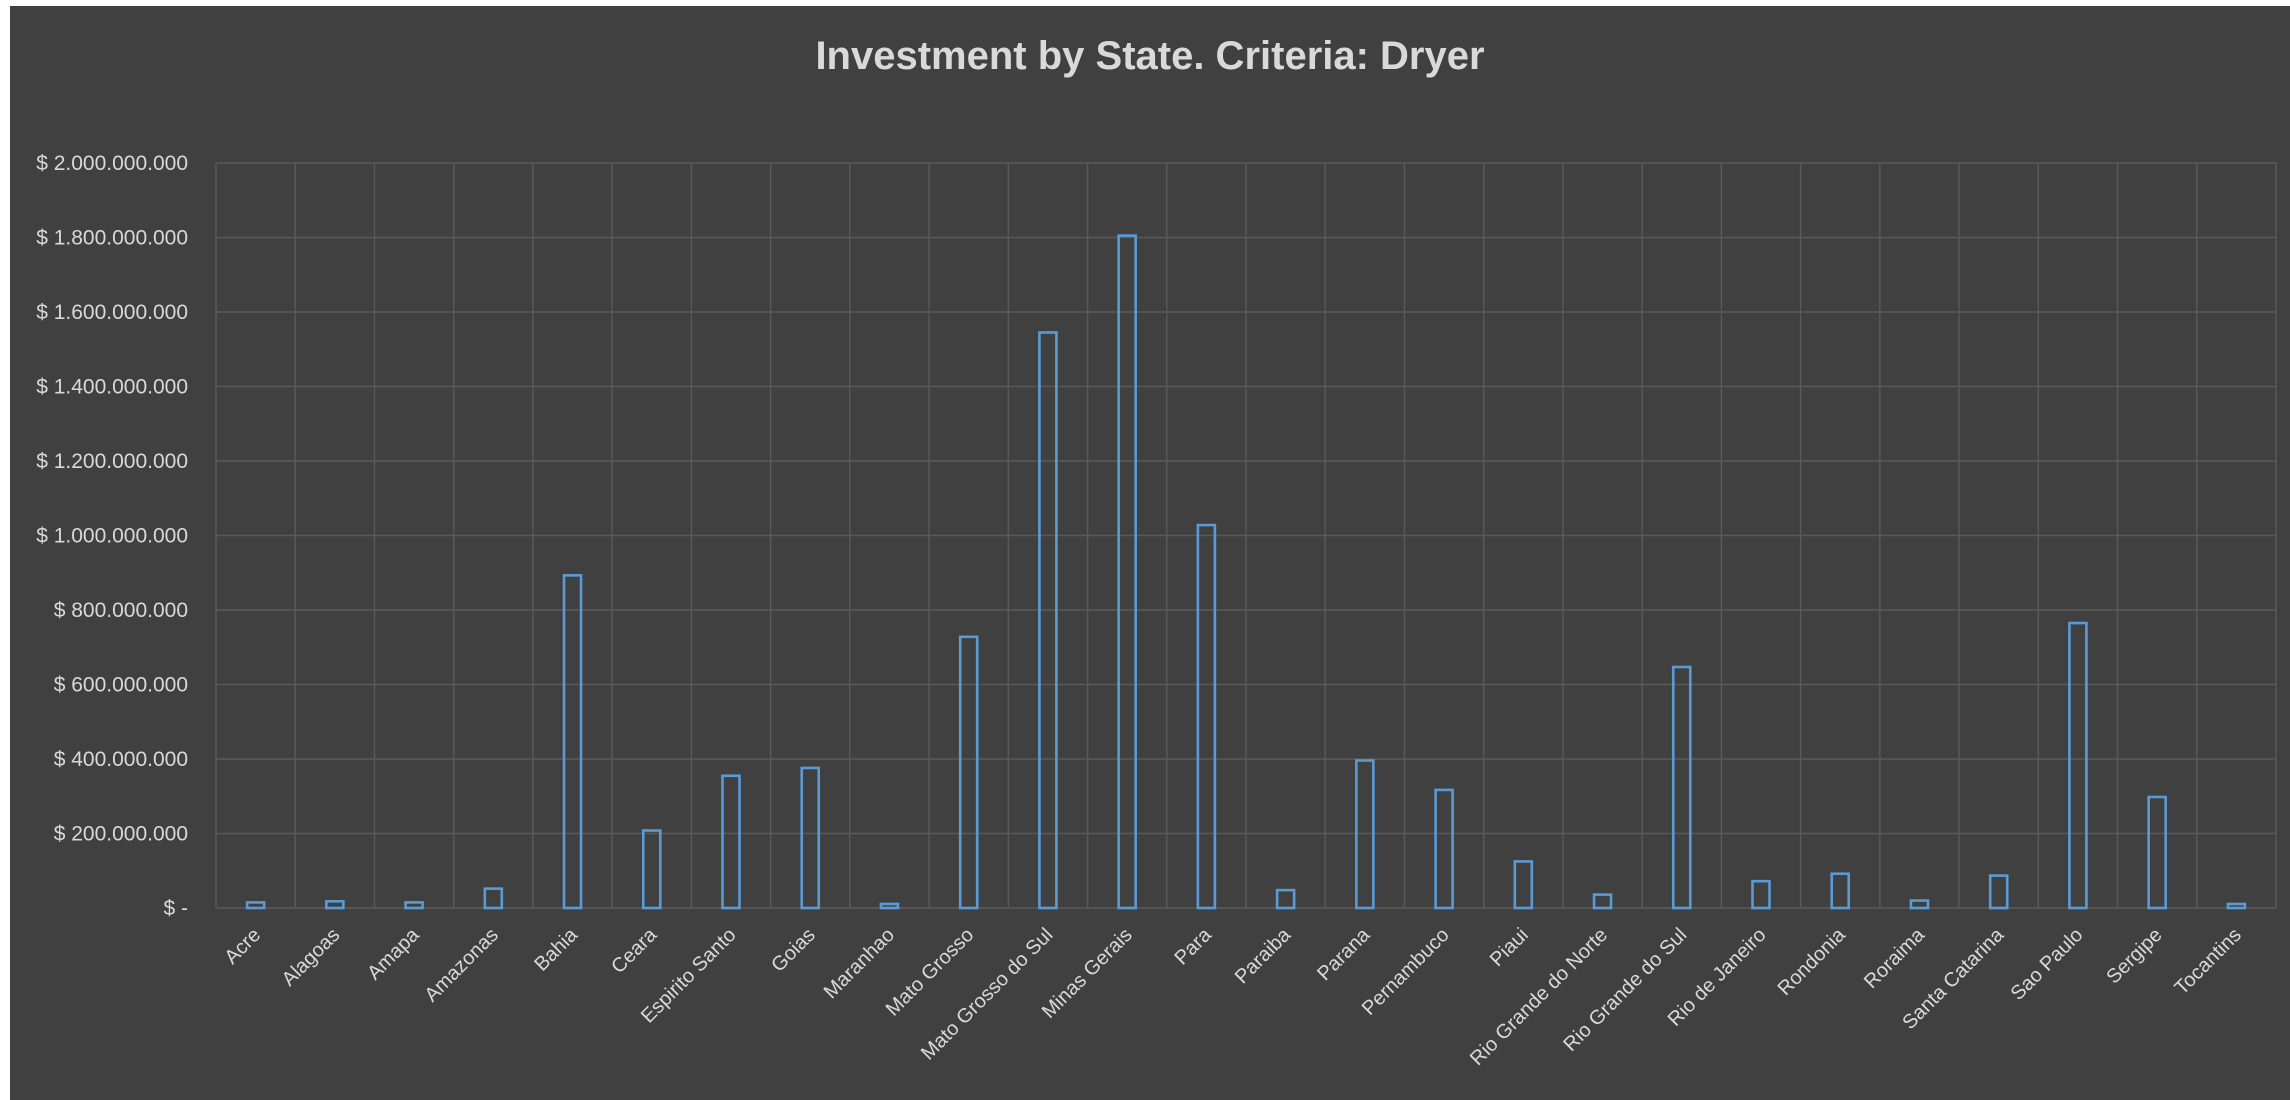 The width and height of the screenshot is (2290, 1100). Describe the element at coordinates (987, 994) in the screenshot. I see `x-tick-label: Mato Grosso do Sul` at that location.